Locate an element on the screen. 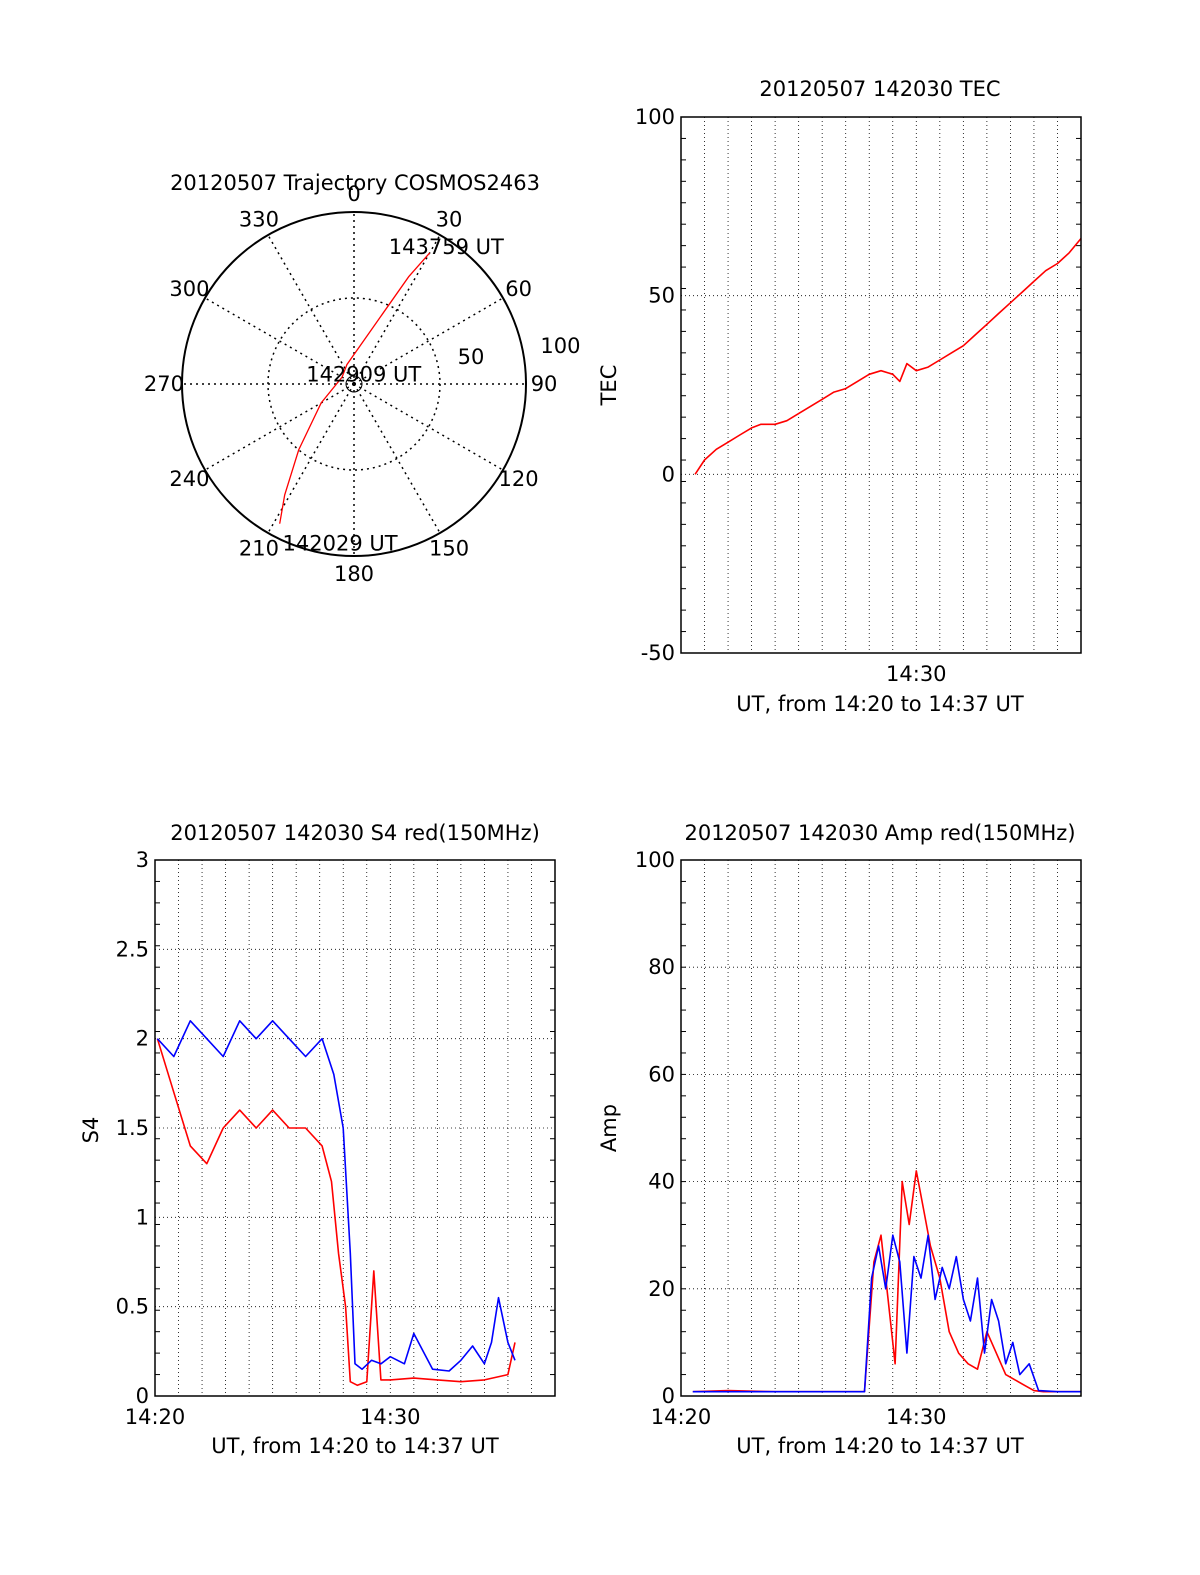 This screenshot has width=1200, height=1575. polar-angle-label: 300 is located at coordinates (189, 289).